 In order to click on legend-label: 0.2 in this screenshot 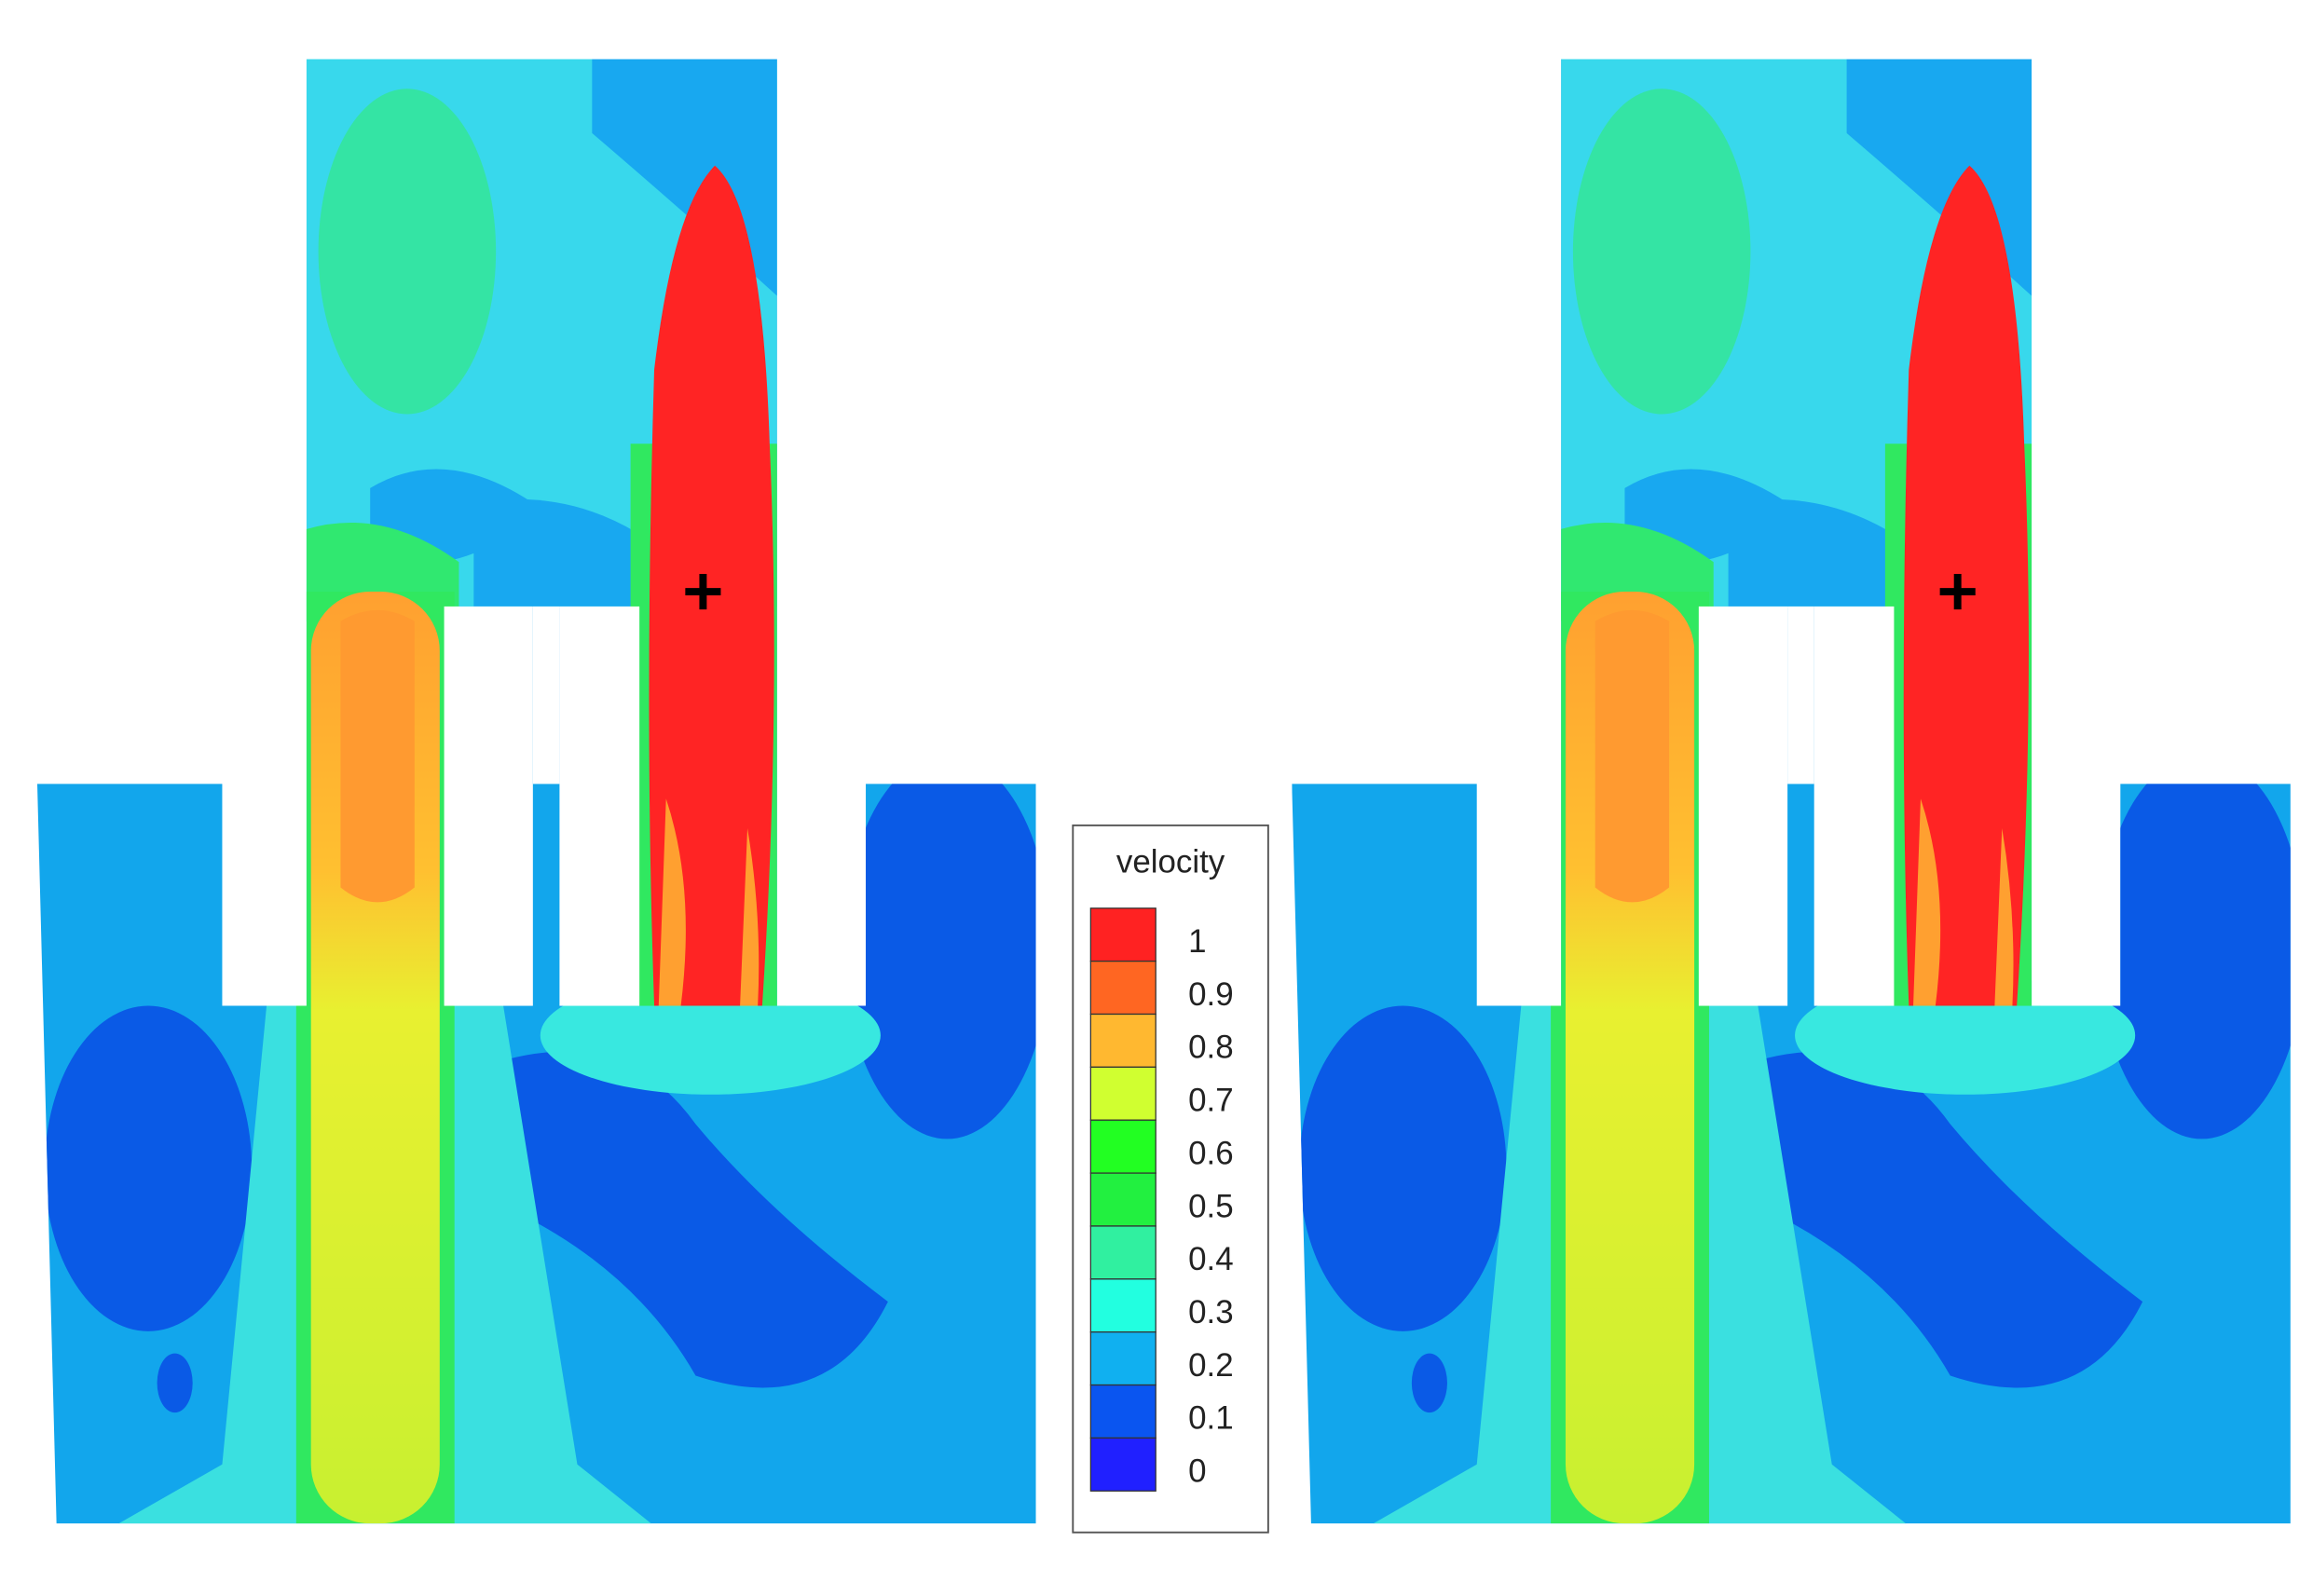, I will do `click(1211, 1365)`.